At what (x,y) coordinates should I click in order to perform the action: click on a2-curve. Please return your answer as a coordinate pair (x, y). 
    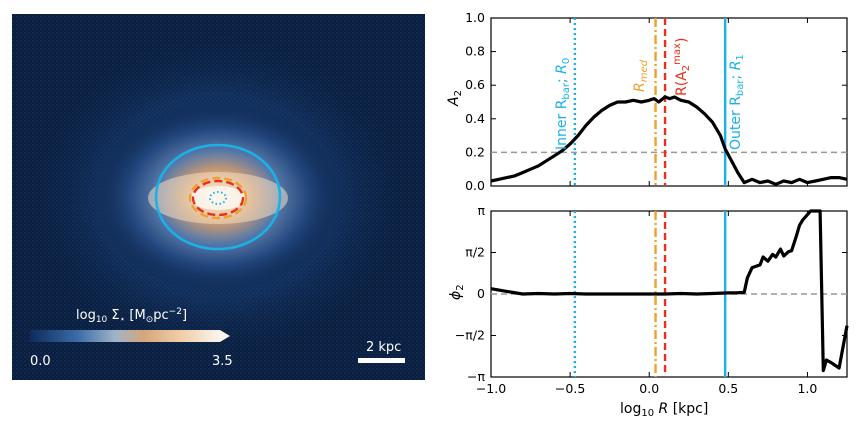
    Looking at the image, I should click on (669, 140).